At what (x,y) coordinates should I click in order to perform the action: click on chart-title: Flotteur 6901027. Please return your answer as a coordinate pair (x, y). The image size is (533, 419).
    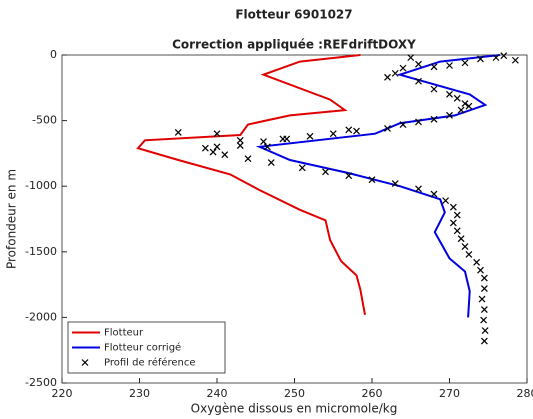
    Looking at the image, I should click on (293, 15).